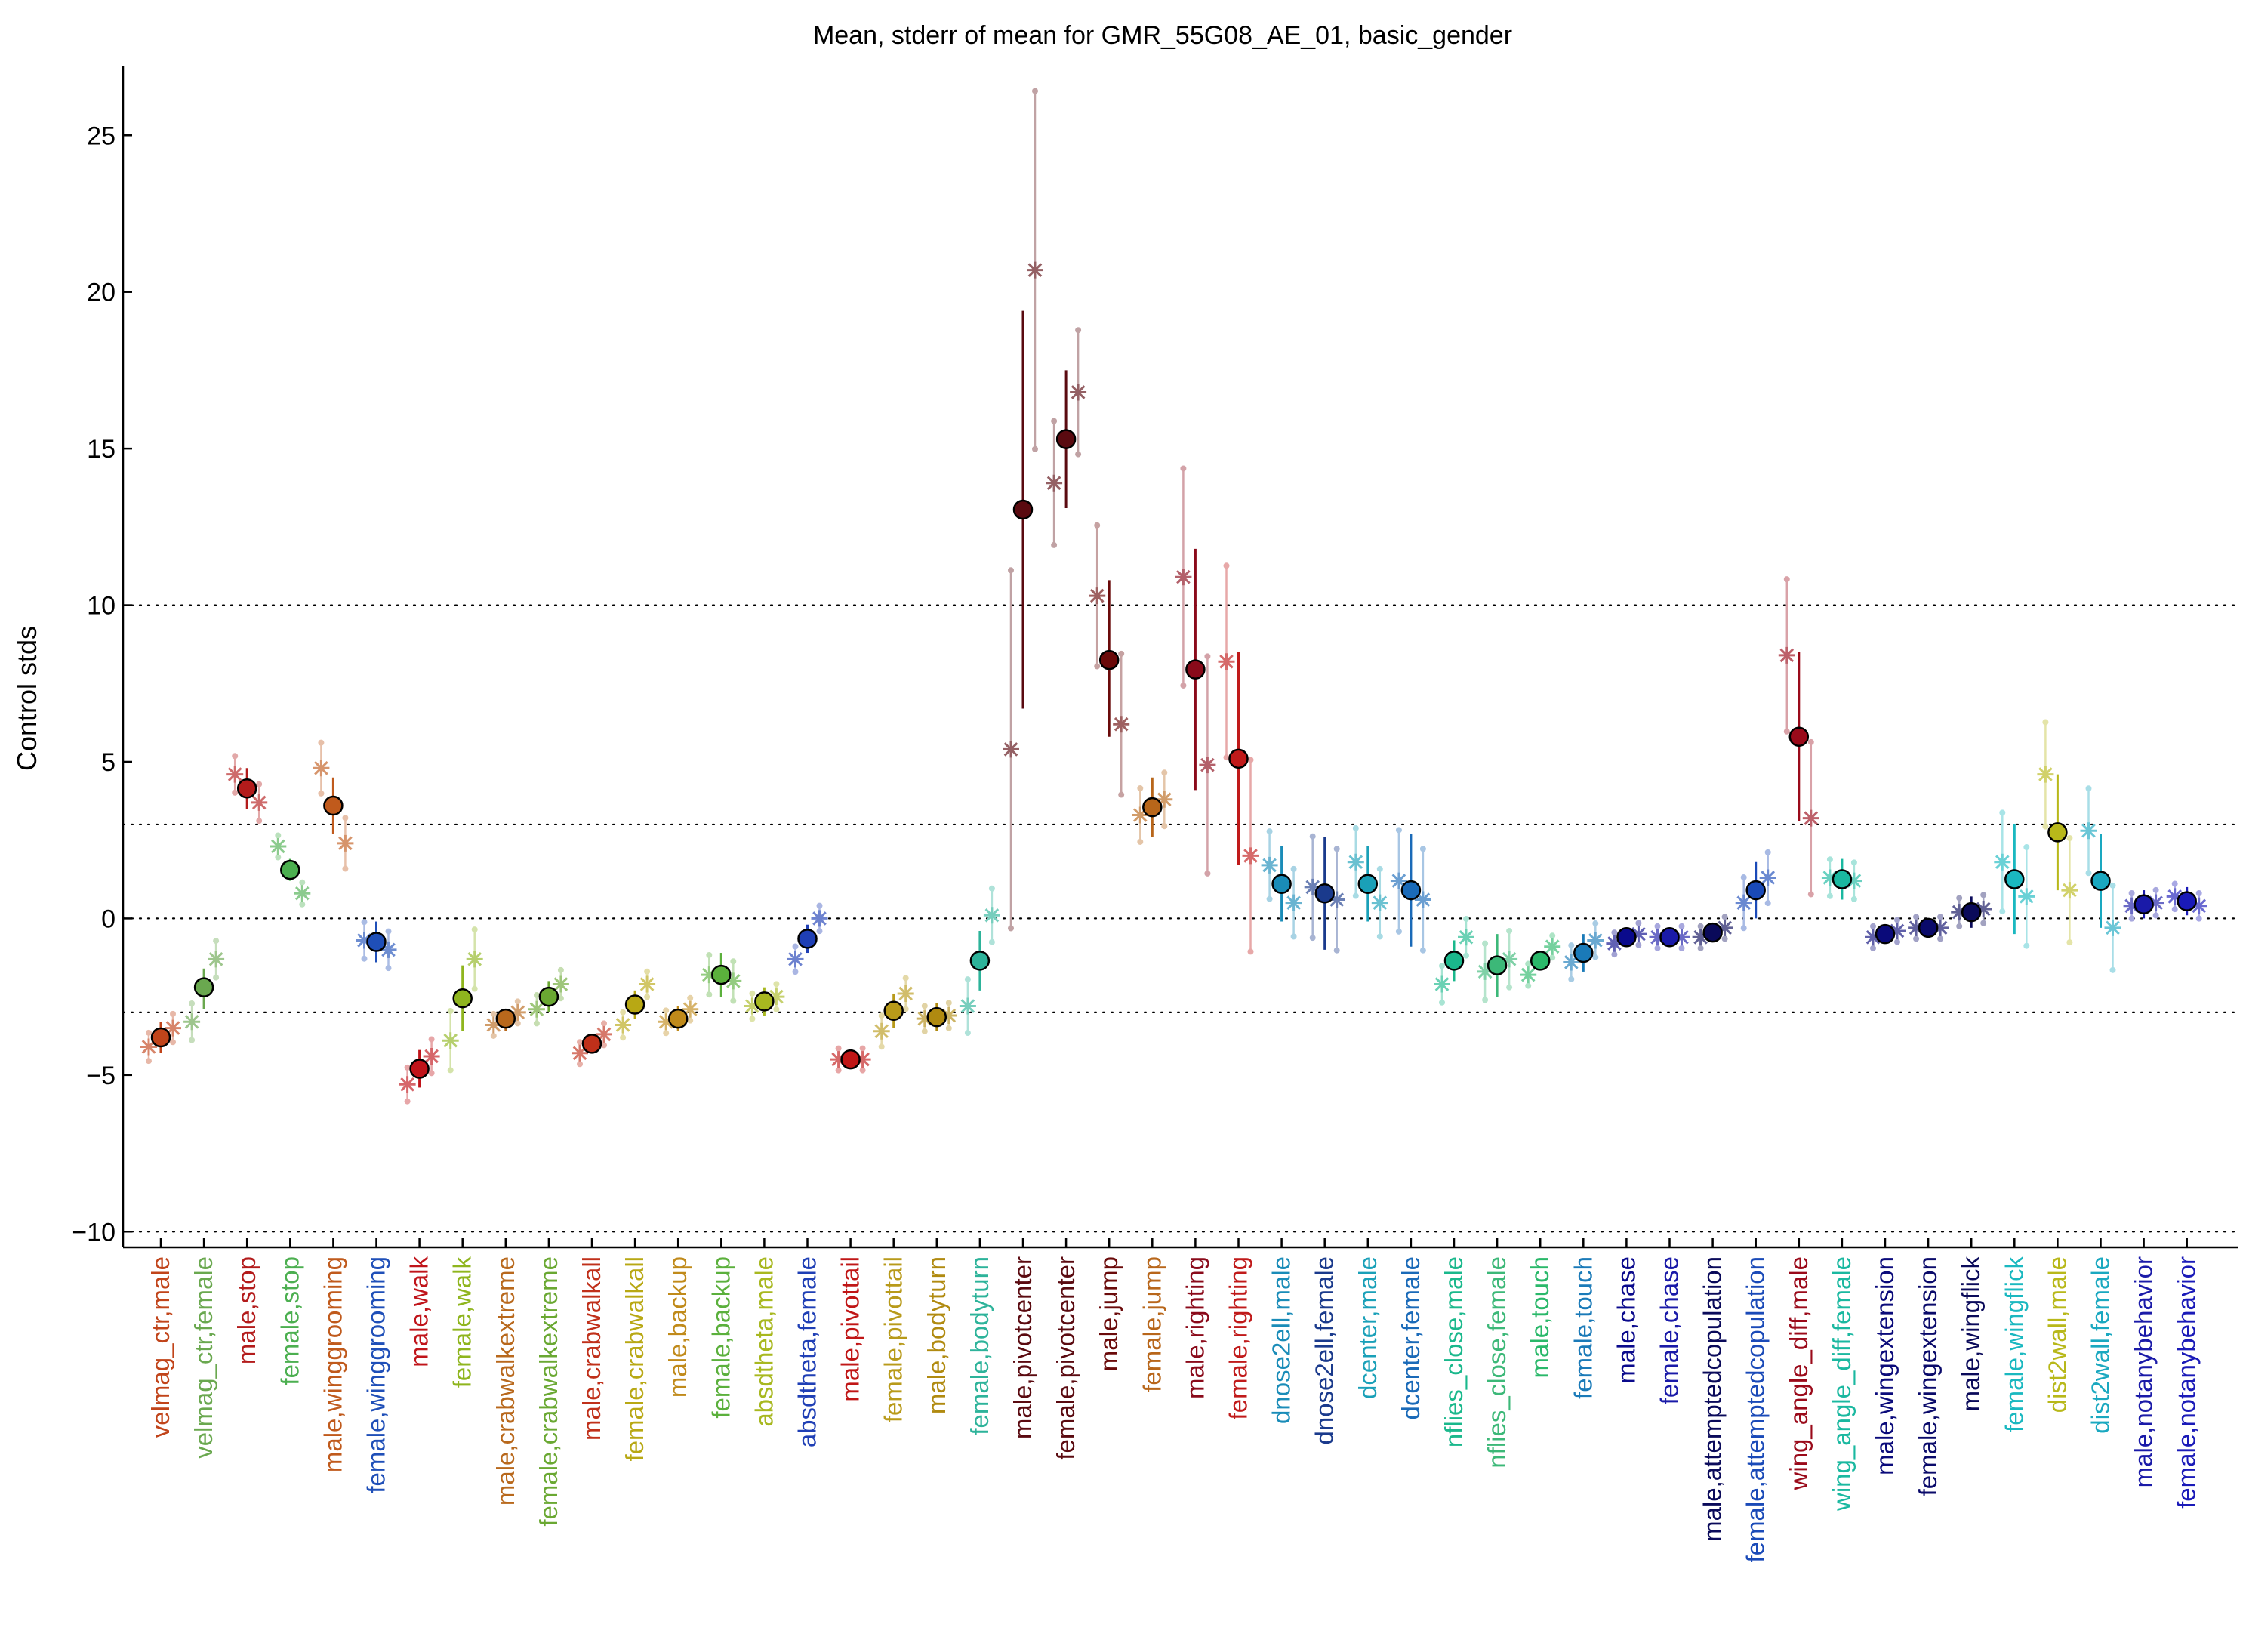 The width and height of the screenshot is (2246, 1652). I want to click on x-tick-label: female,winggrooming, so click(376, 1375).